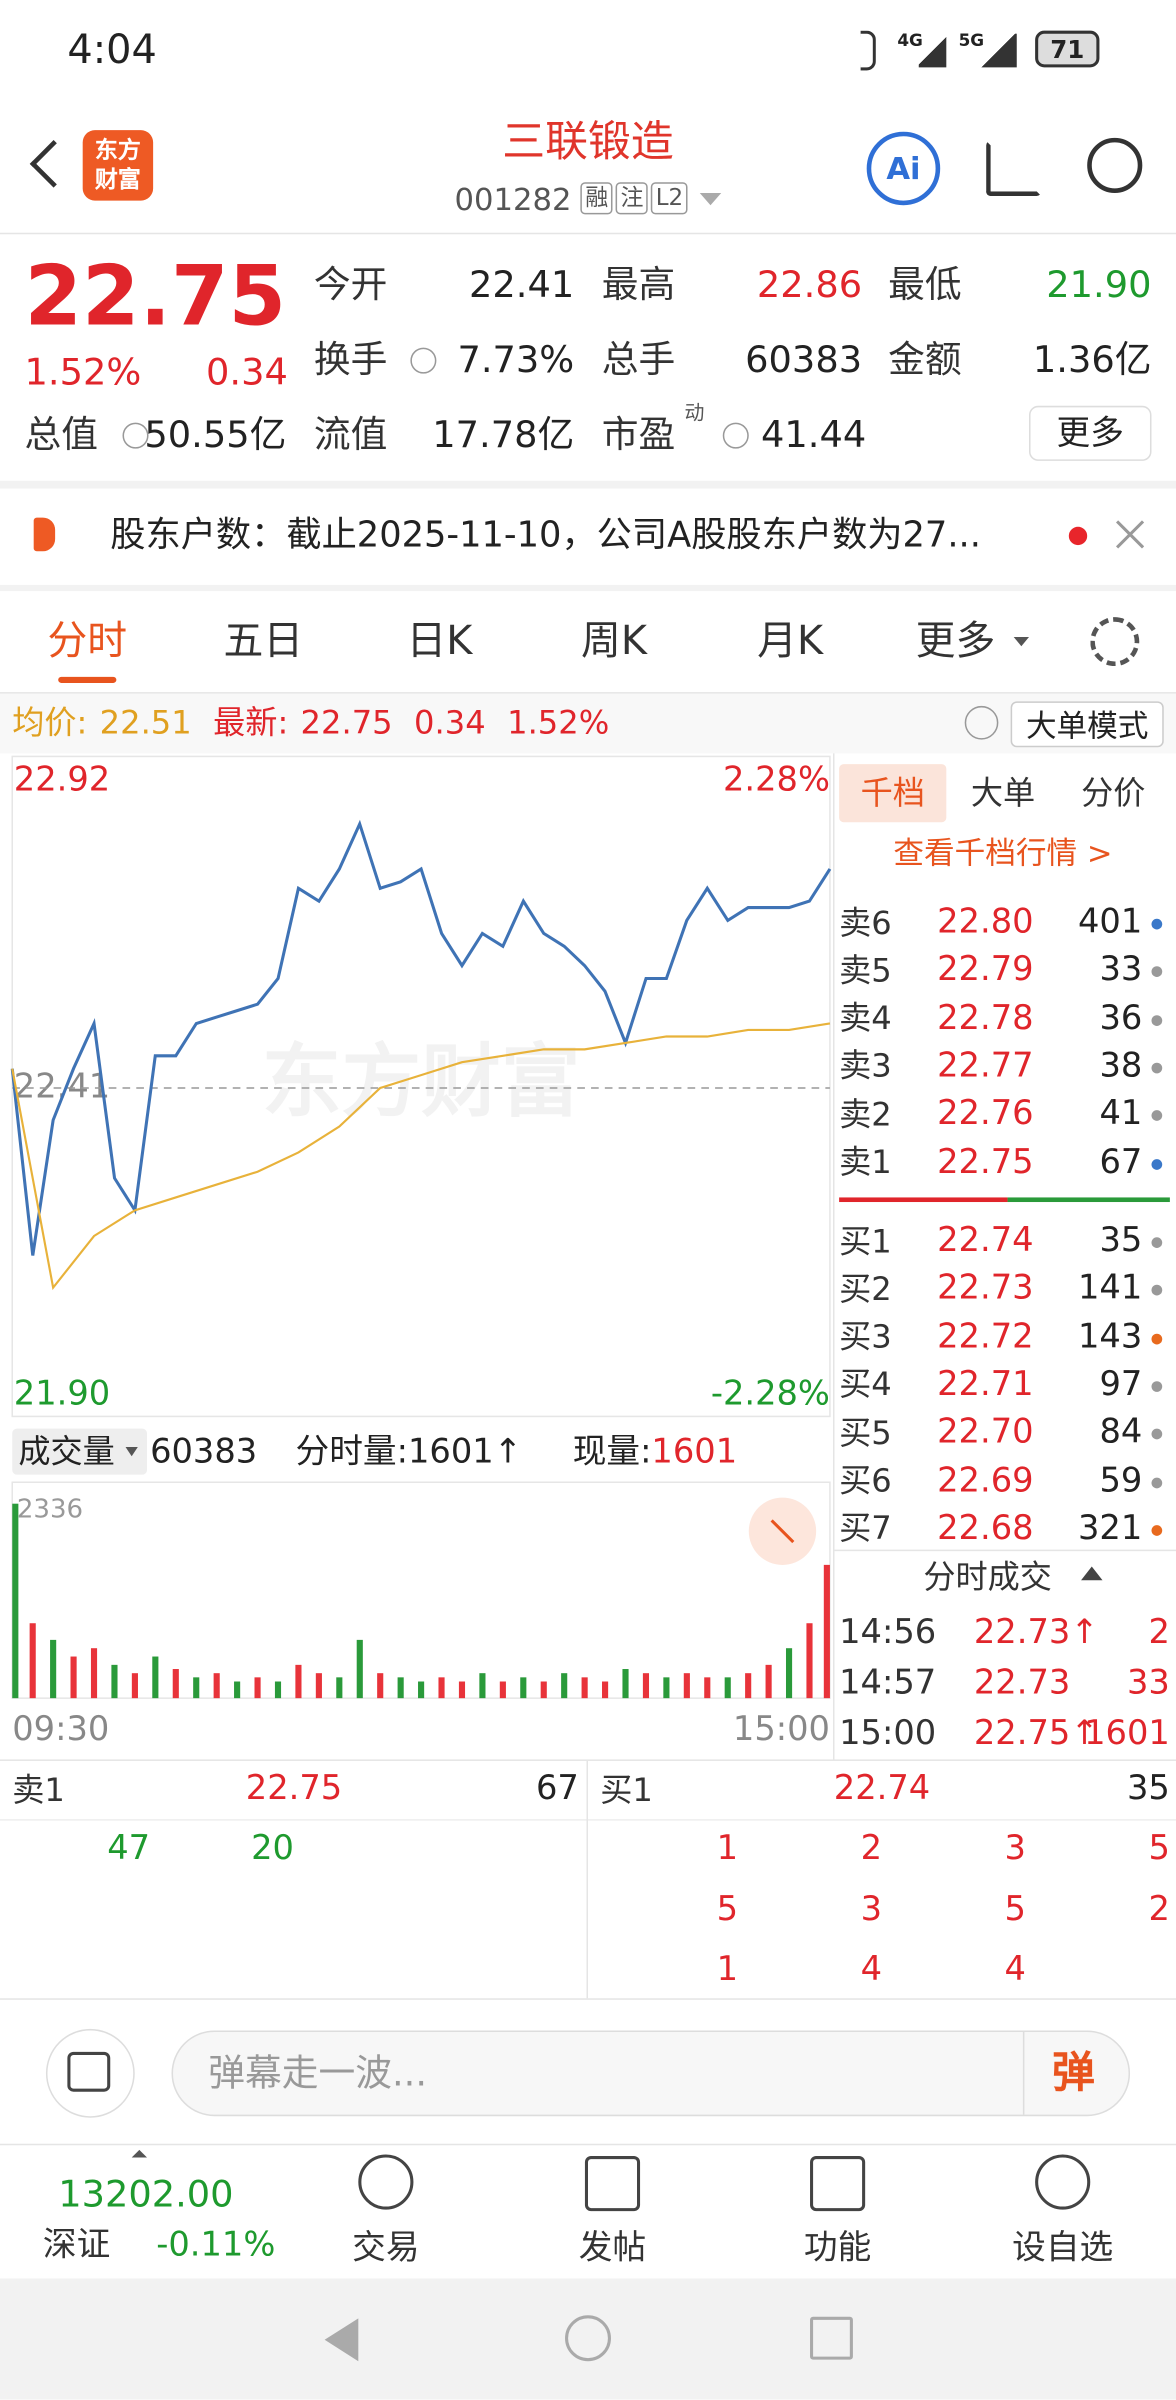 The width and height of the screenshot is (1176, 2400). Describe the element at coordinates (139, 2153) in the screenshot. I see `index-caret` at that location.